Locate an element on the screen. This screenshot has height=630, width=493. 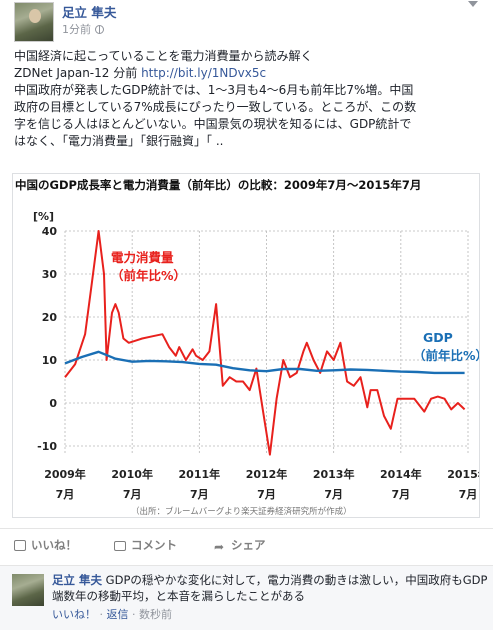
post-actions: いいね！ コメント ➦ シェア is located at coordinates (246, 544).